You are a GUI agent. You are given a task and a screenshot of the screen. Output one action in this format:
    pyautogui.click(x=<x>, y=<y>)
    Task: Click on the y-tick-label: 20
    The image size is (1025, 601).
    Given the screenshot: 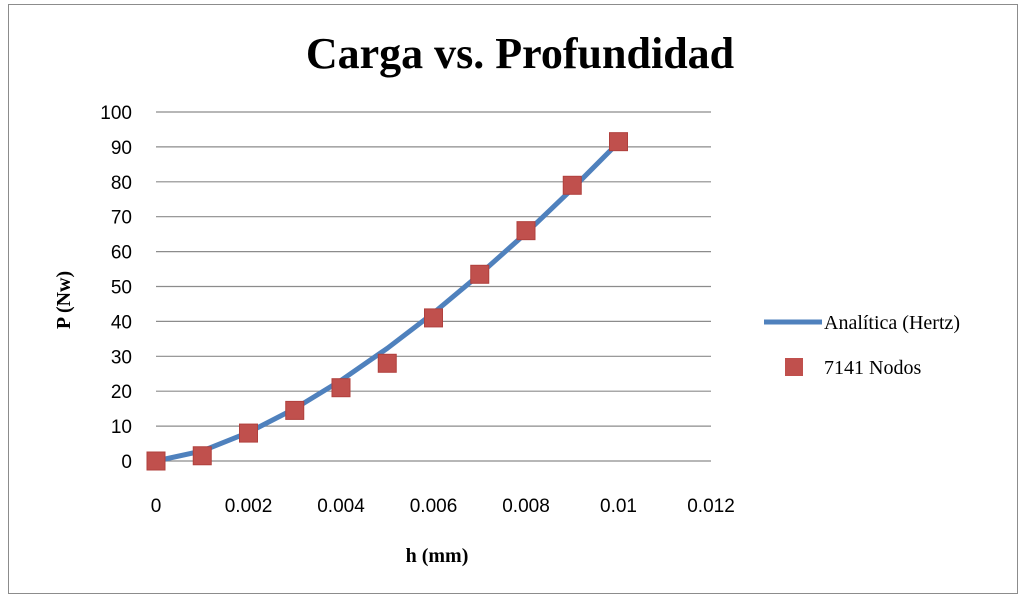 What is the action you would take?
    pyautogui.click(x=121, y=392)
    